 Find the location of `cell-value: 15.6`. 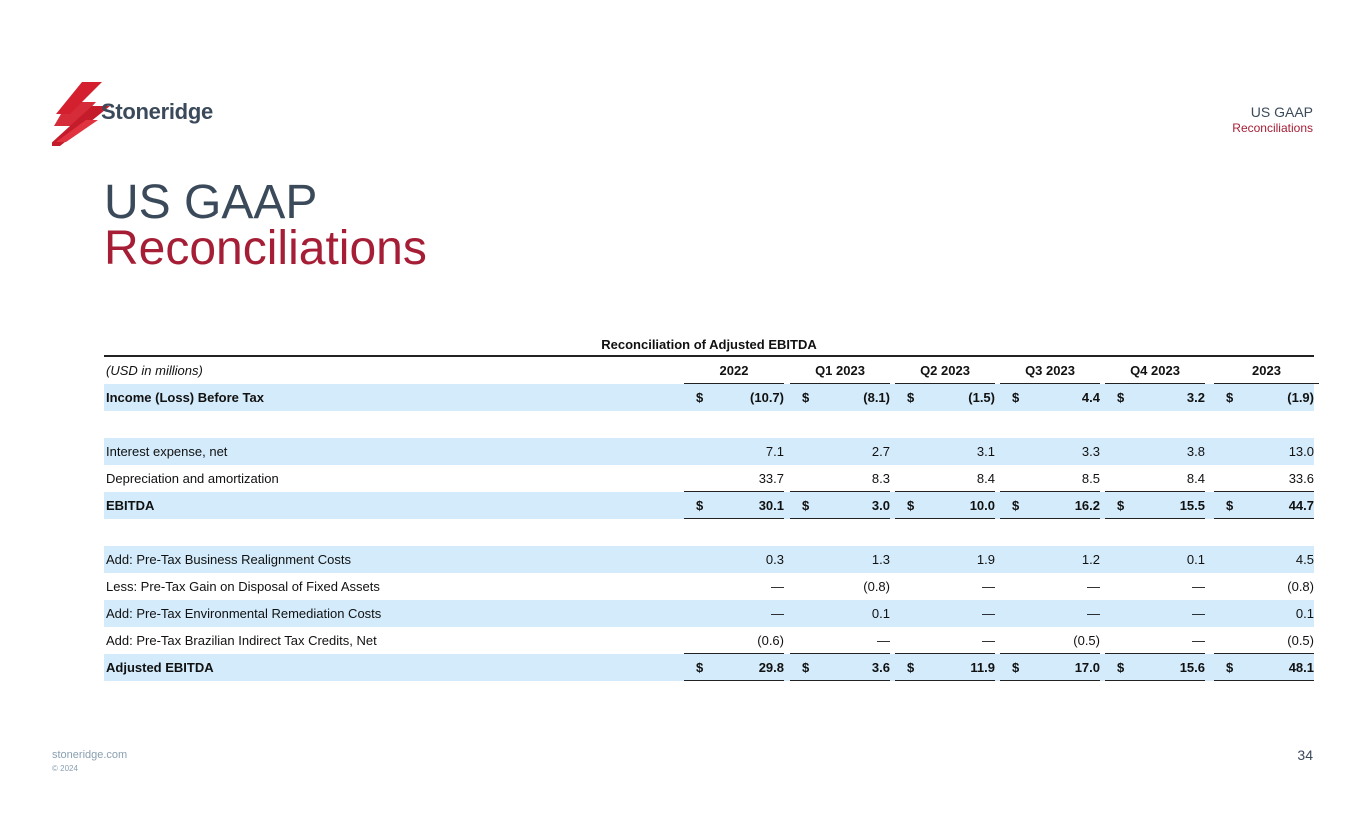

cell-value: 15.6 is located at coordinates (1192, 667).